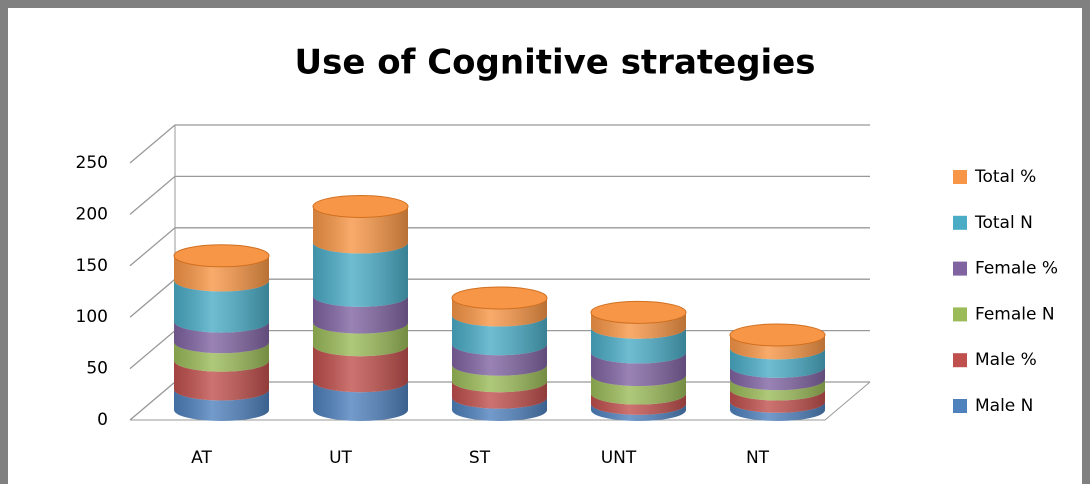 This screenshot has height=484, width=1090. Describe the element at coordinates (340, 458) in the screenshot. I see `x-tick-label: UT` at that location.